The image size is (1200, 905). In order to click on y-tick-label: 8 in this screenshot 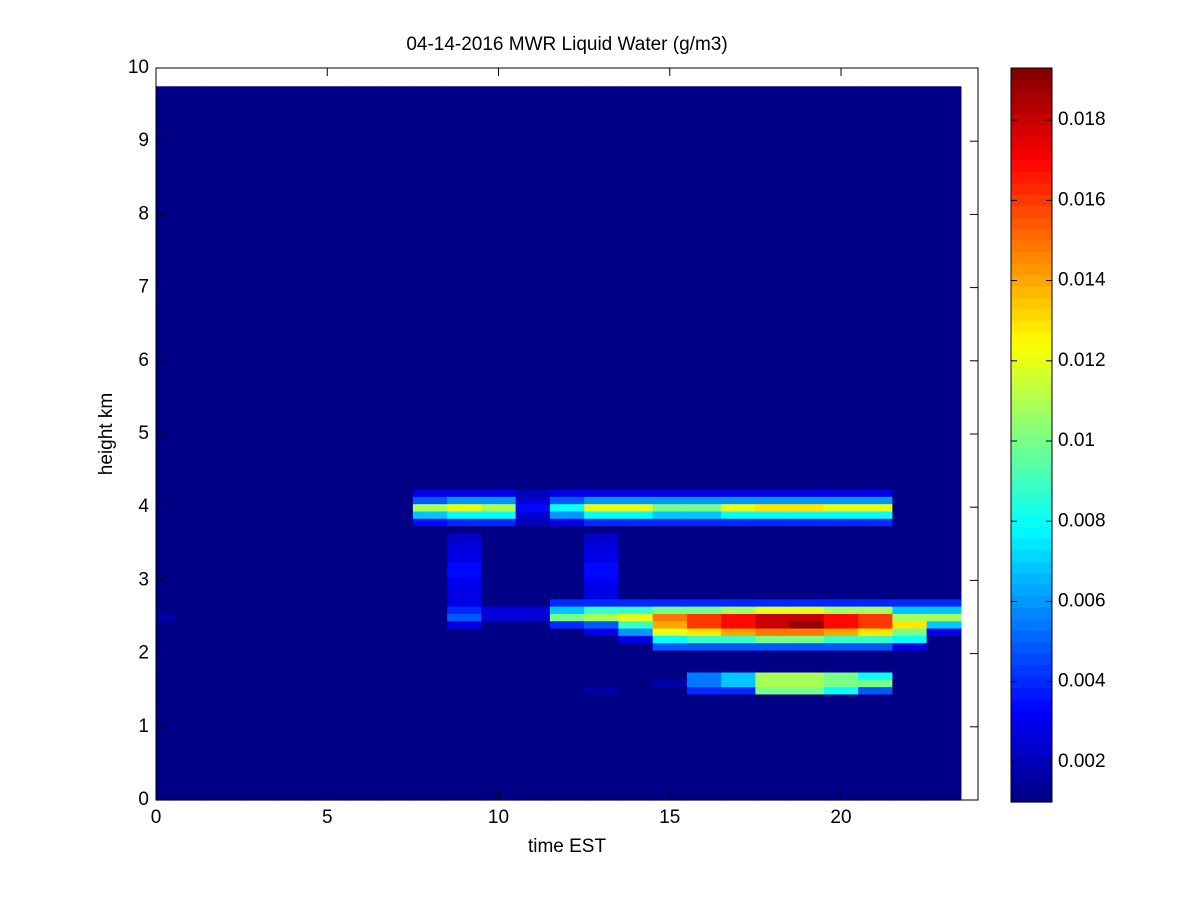, I will do `click(143, 213)`.